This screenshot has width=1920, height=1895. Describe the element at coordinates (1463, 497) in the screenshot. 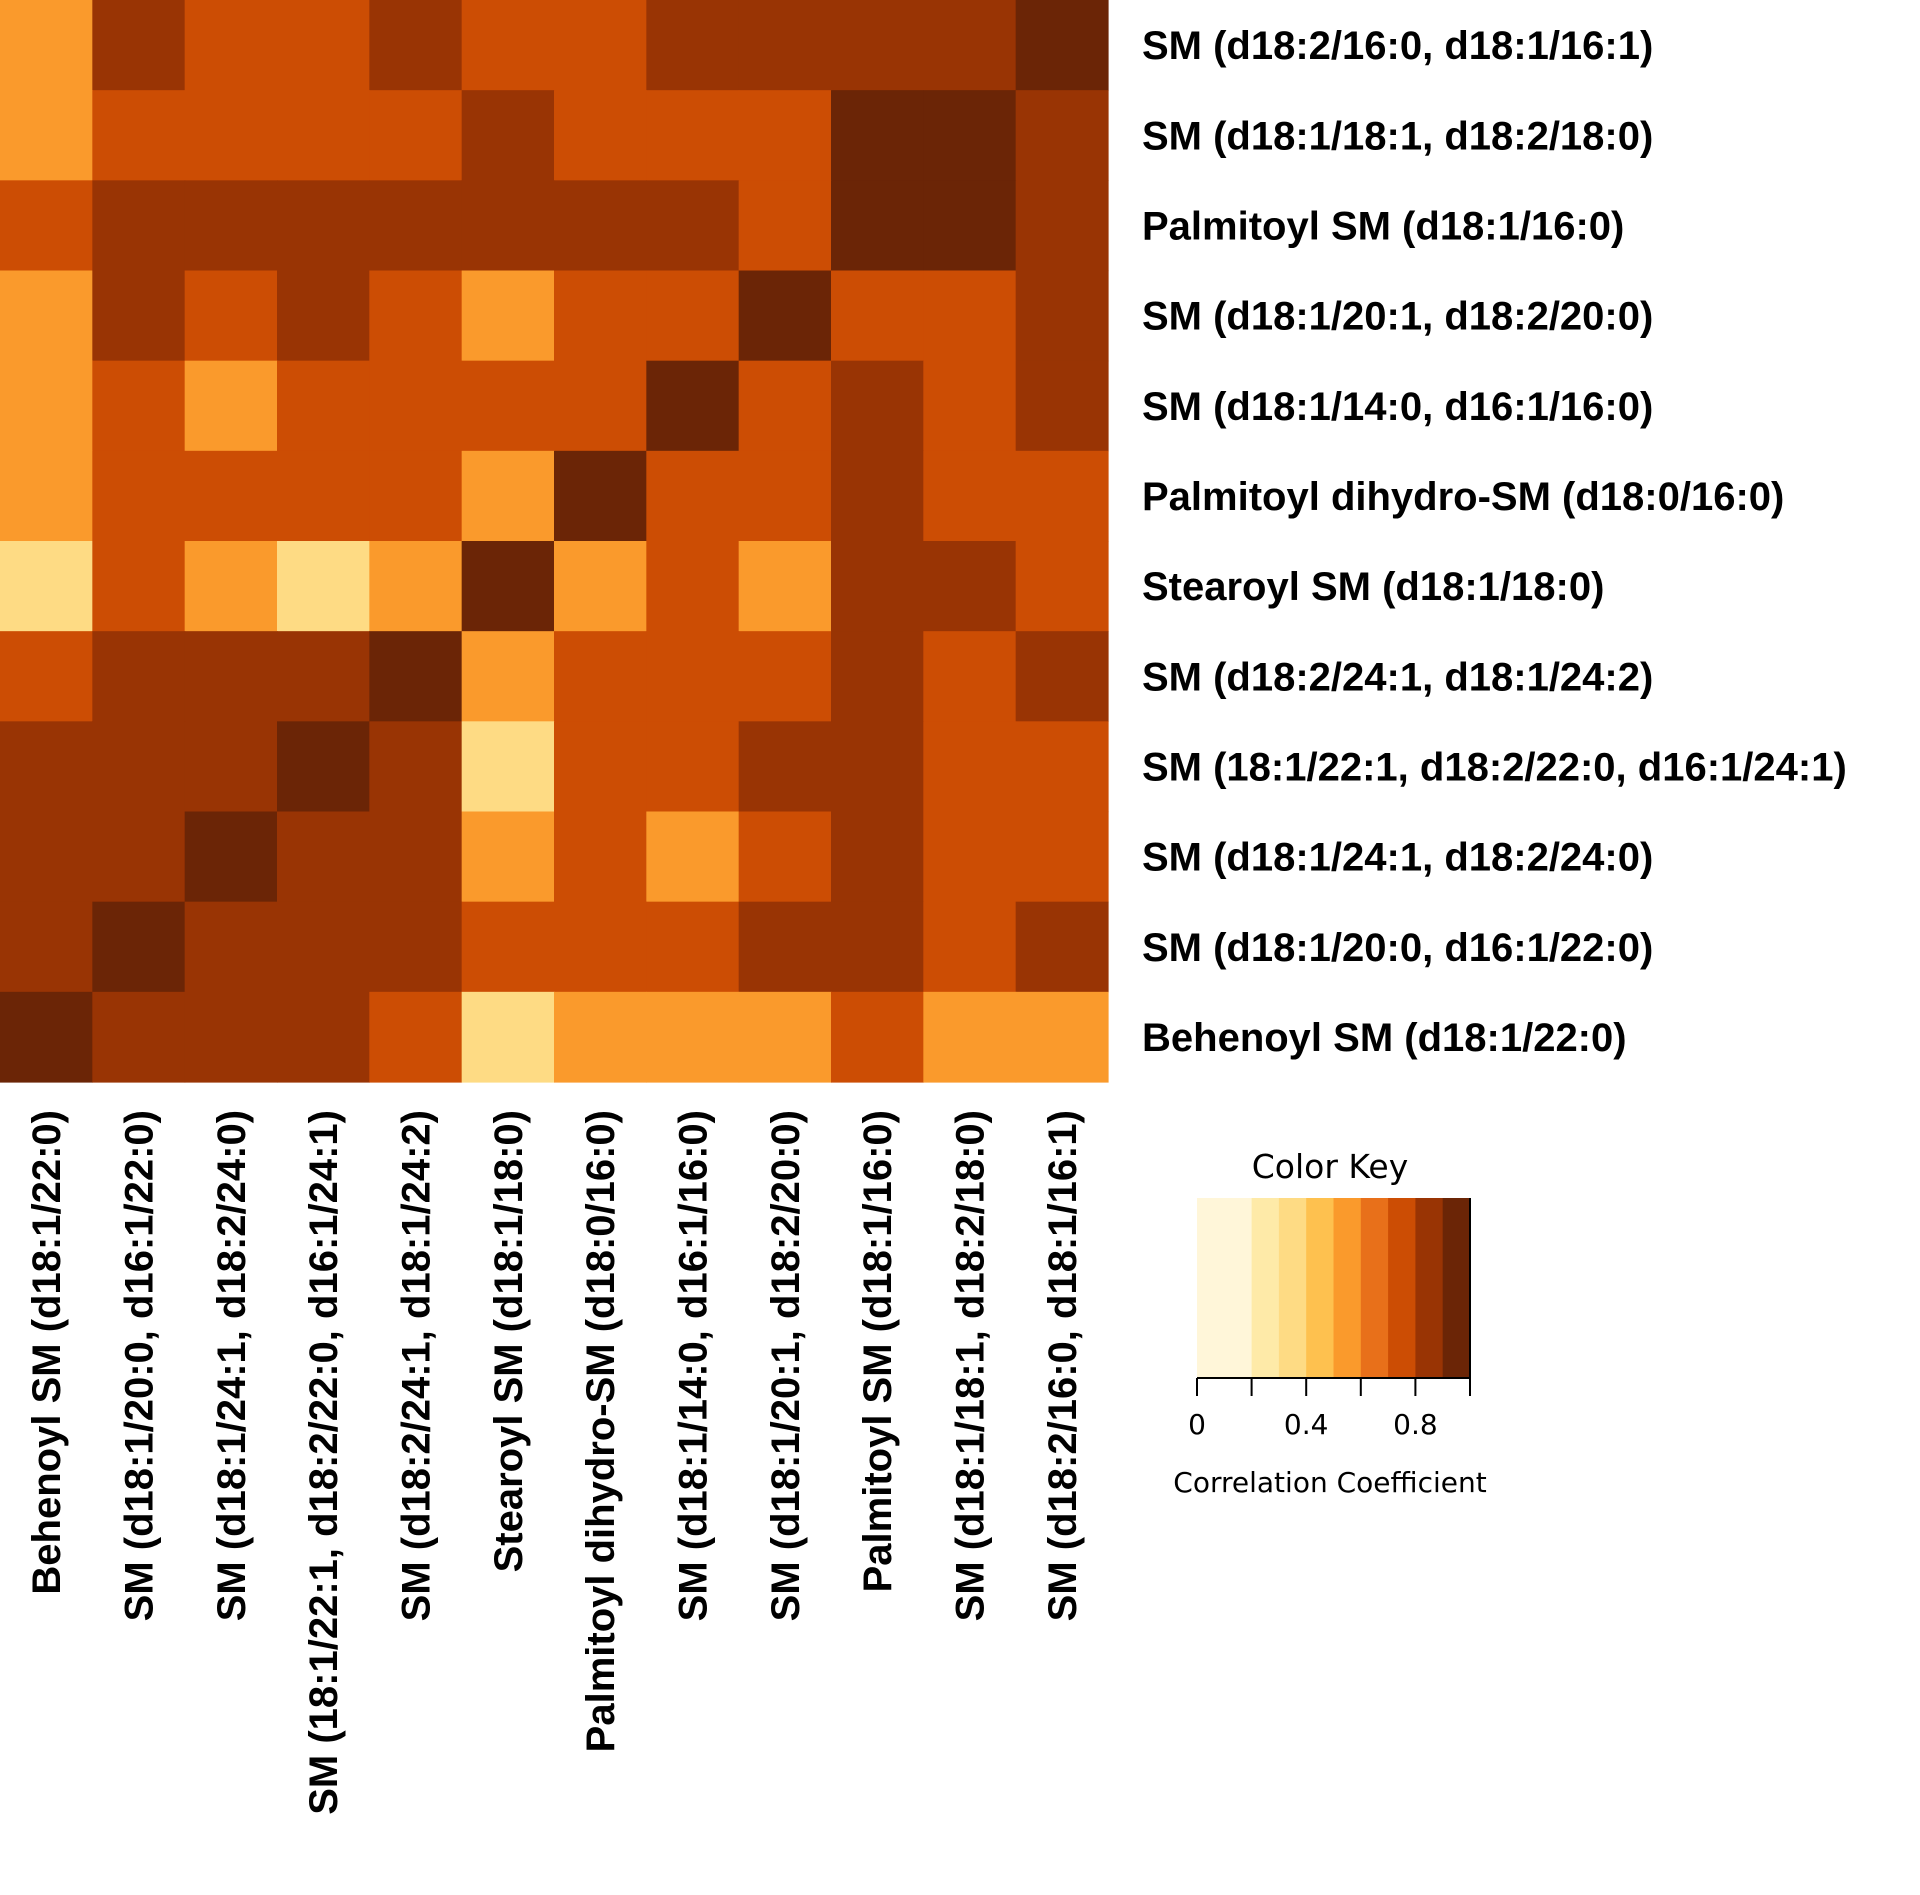

I see `row-label: Palmitoyl dihydro-SM (d18:0/16:0)` at that location.